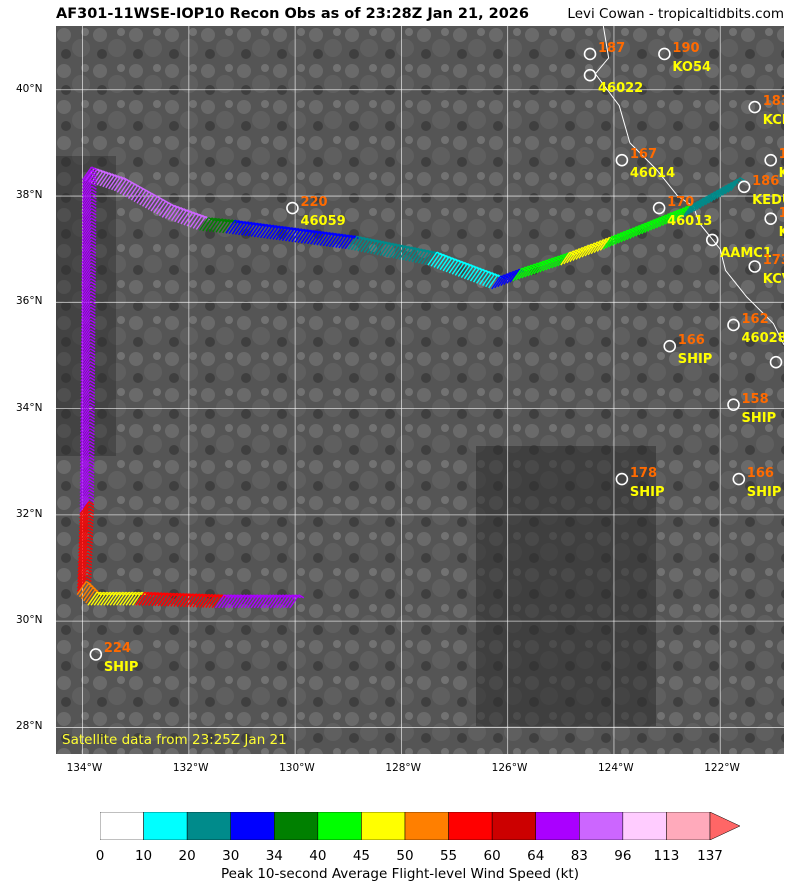  I want to click on colorbar-tick: 113, so click(666, 856).